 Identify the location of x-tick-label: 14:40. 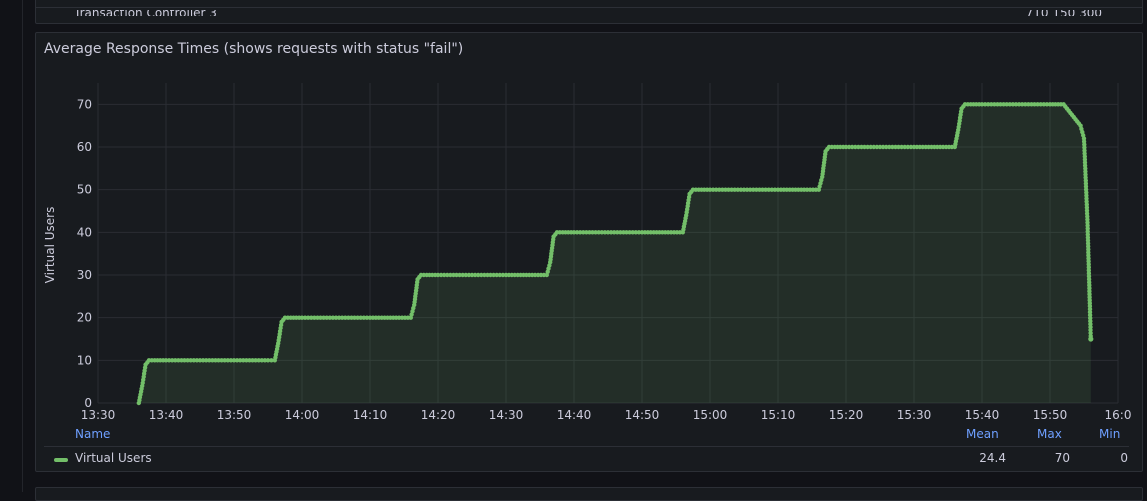
(574, 415).